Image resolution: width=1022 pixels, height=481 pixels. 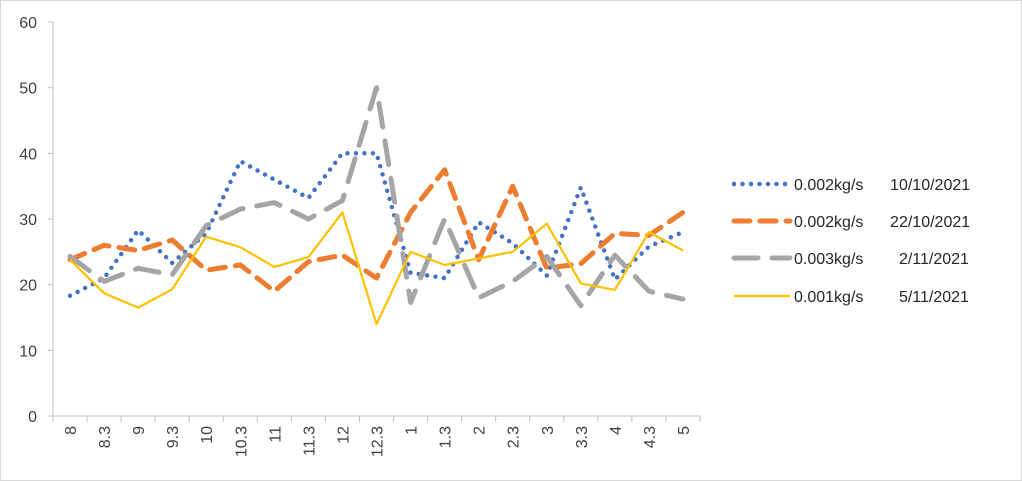 What do you see at coordinates (881, 297) in the screenshot?
I see `legend-label-4: 0.001kg/s 5/11/2021` at bounding box center [881, 297].